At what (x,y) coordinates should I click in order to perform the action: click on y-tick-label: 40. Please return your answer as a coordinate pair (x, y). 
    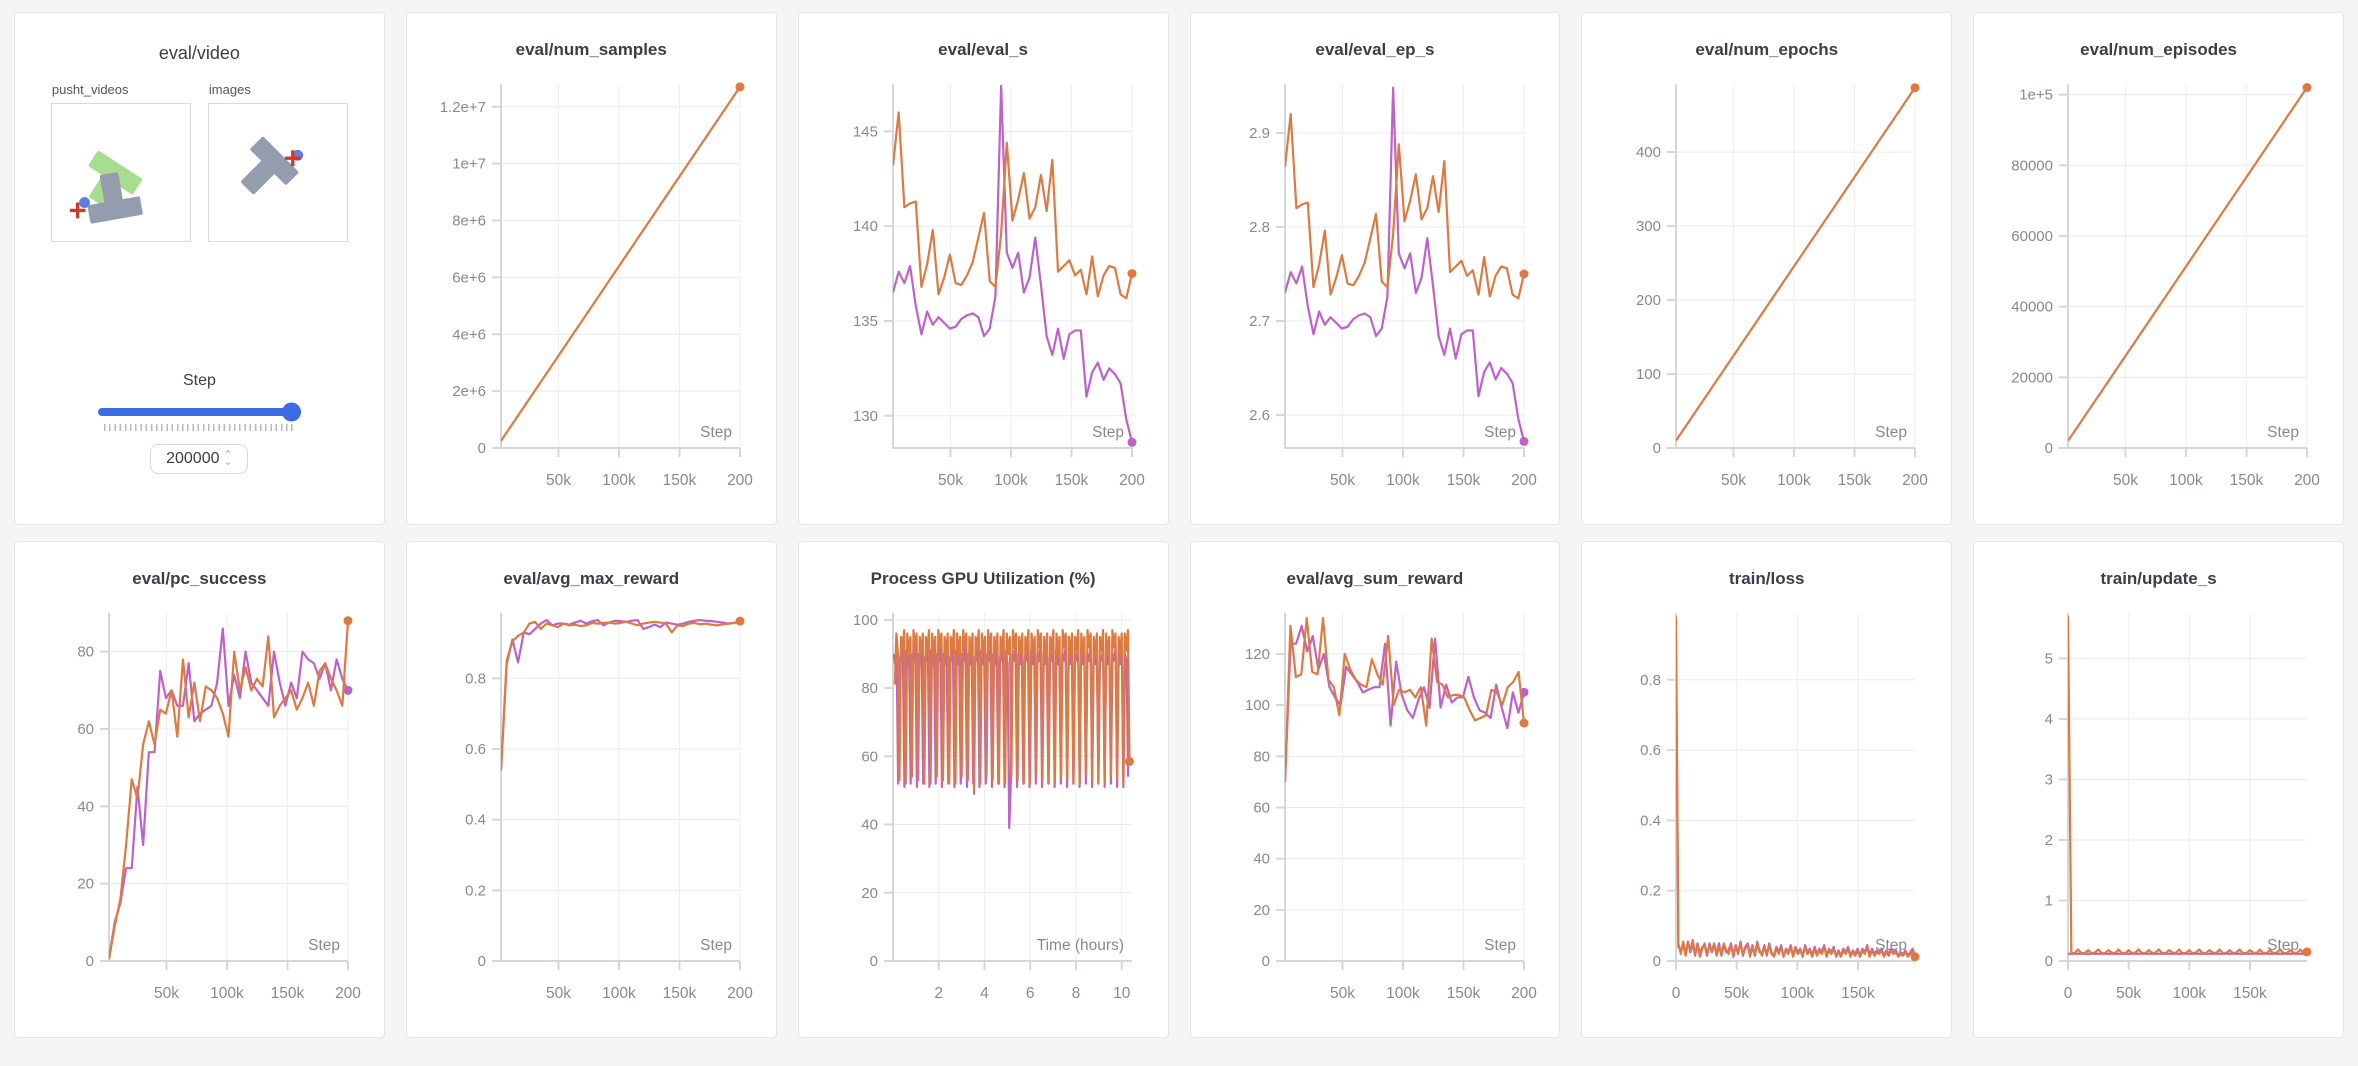
    Looking at the image, I should click on (1261, 859).